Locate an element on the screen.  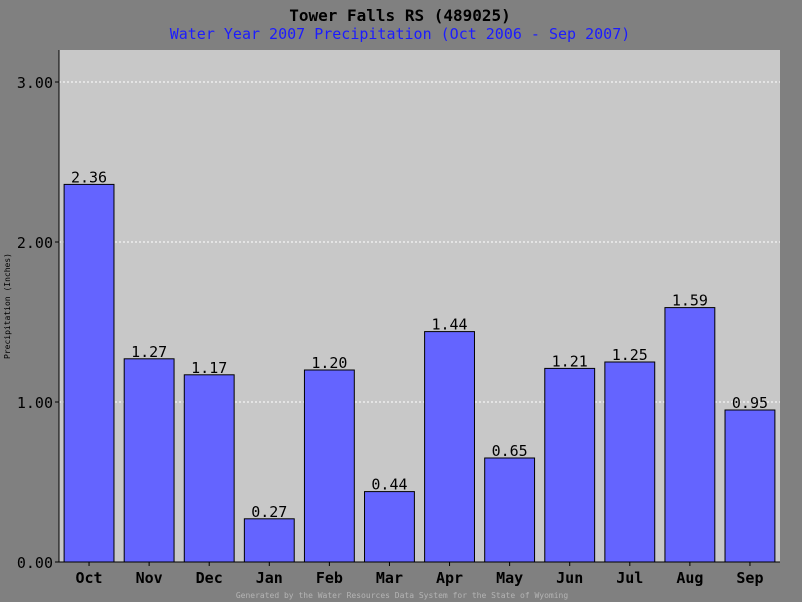
bar-value-label: 1.20 is located at coordinates (329, 363).